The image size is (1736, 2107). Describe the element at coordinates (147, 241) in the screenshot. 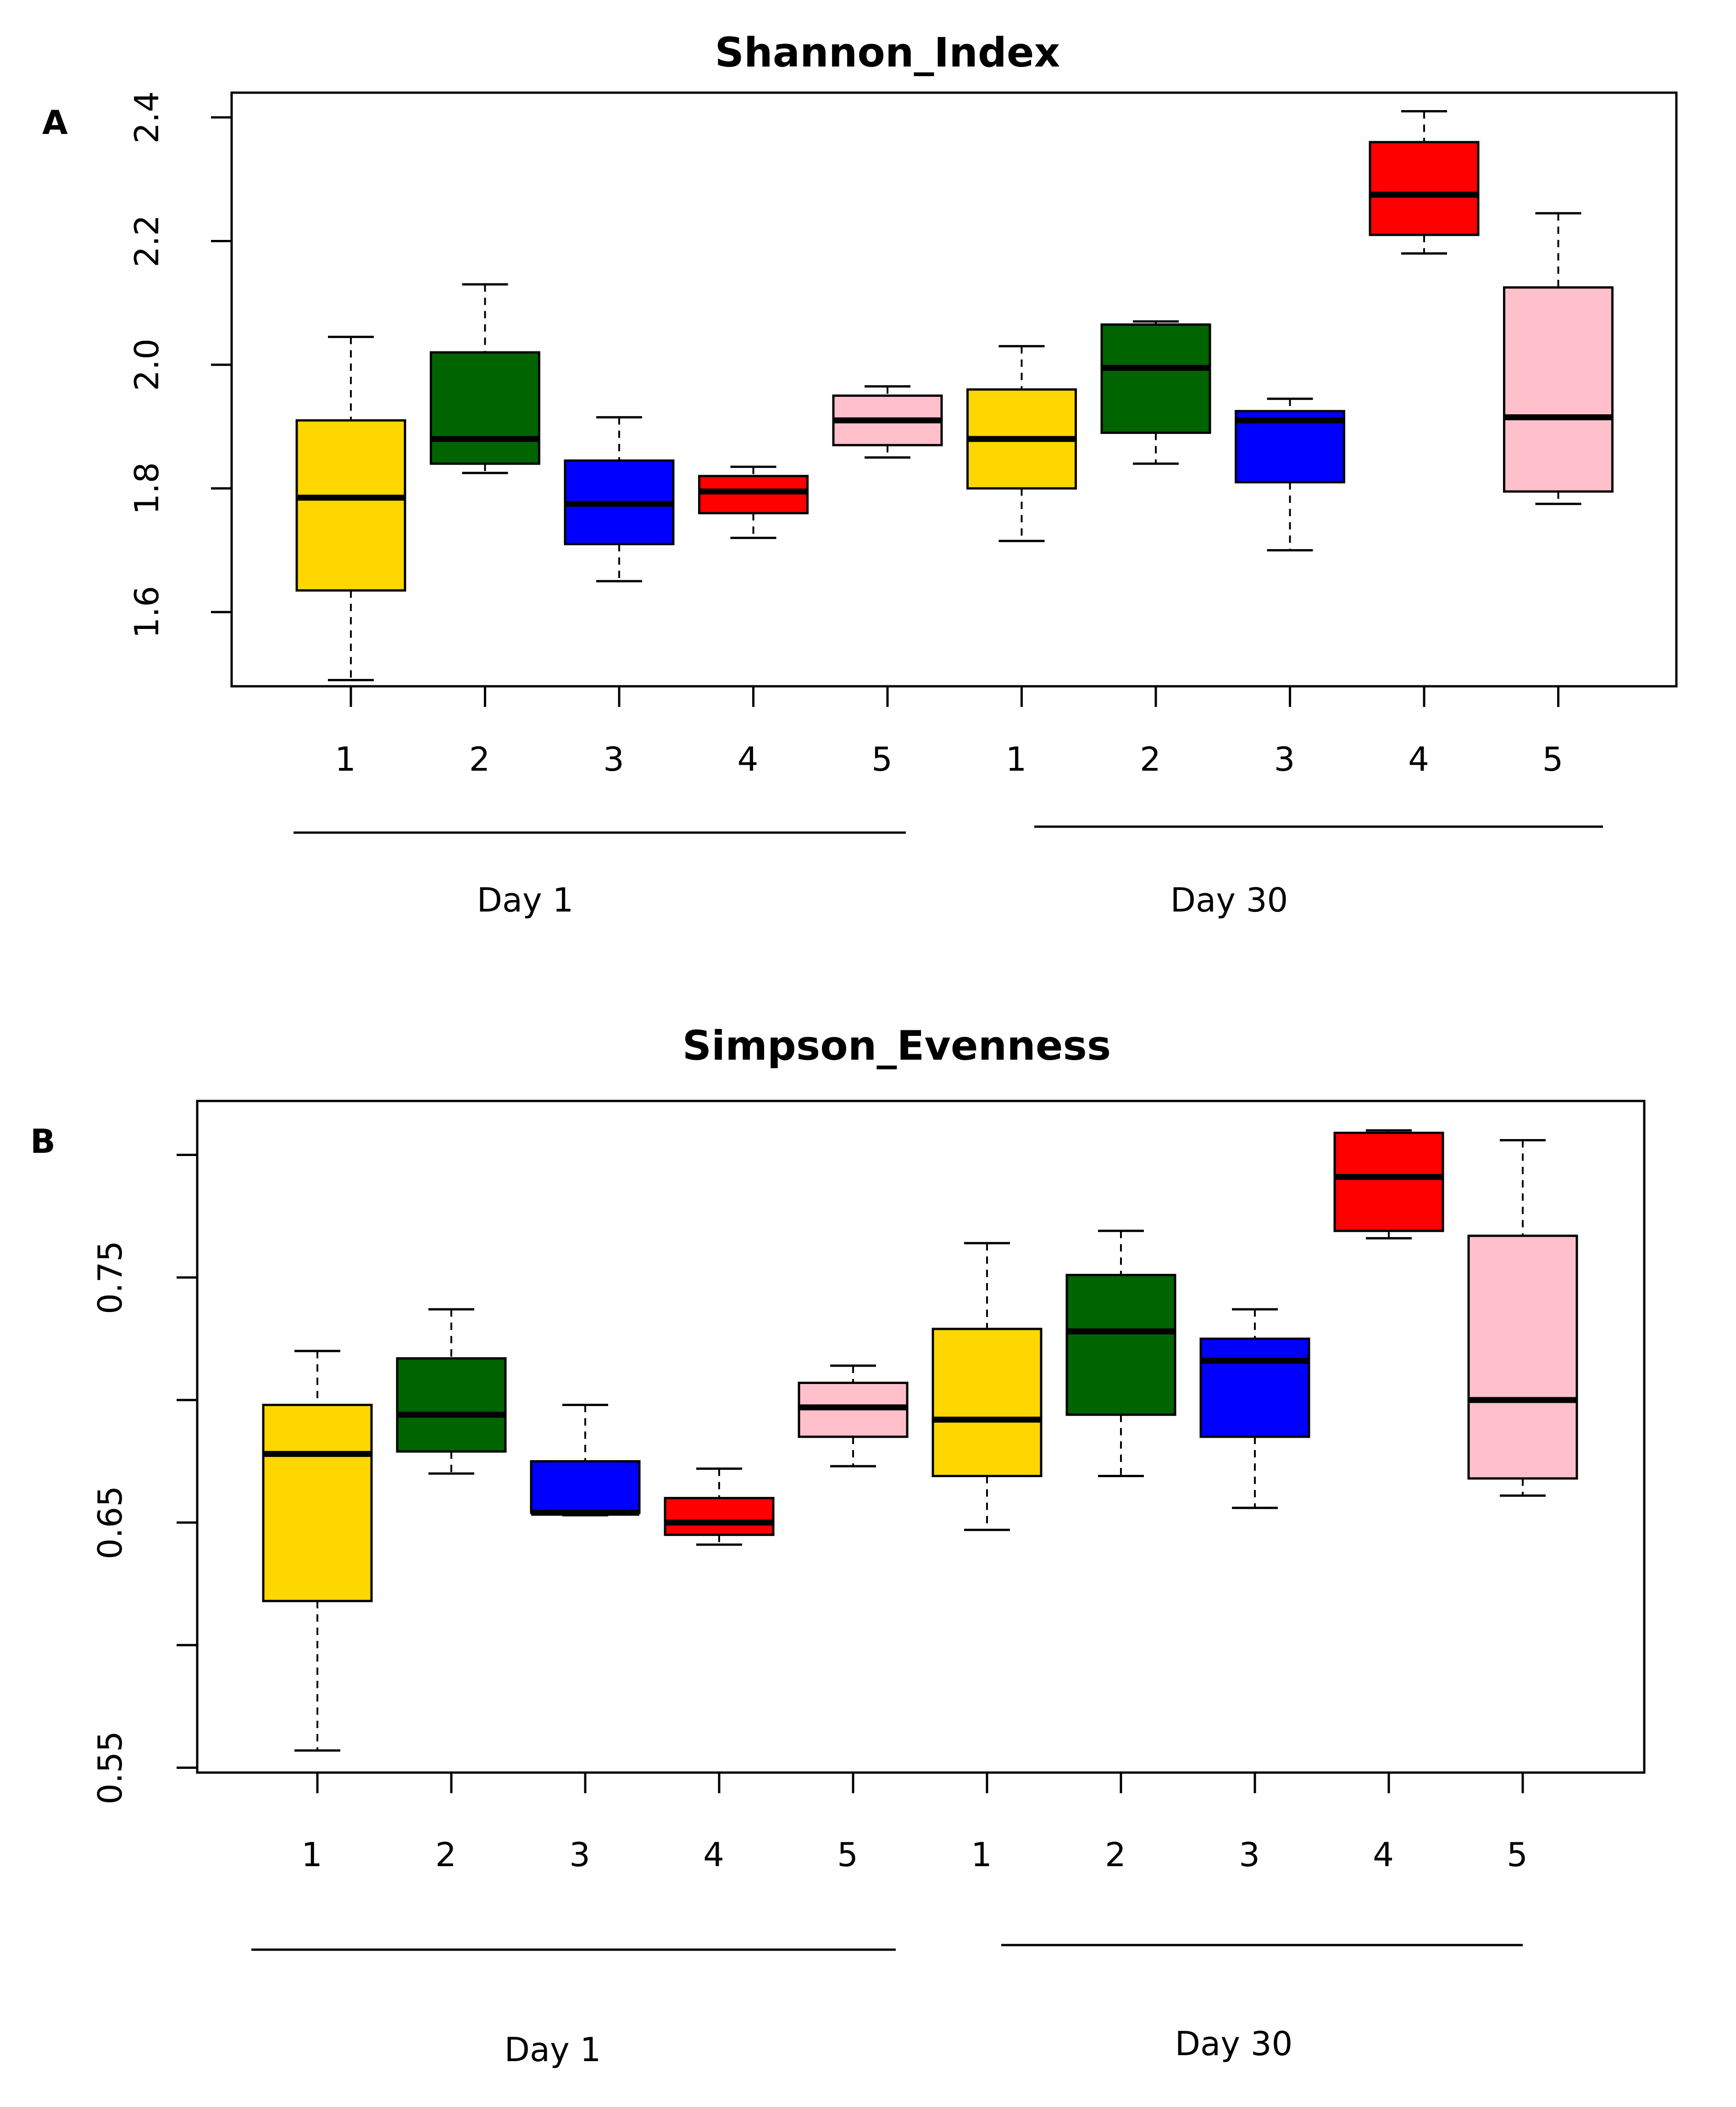

I see `y-tick-label: 2.2` at that location.